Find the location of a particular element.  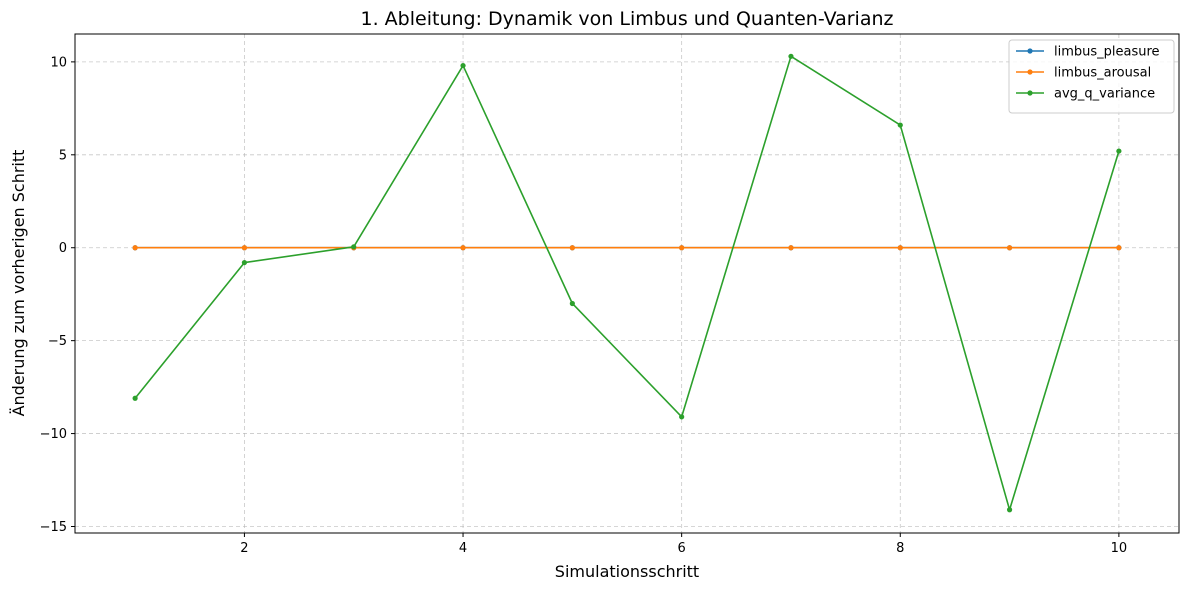

x-tick-label: 2 is located at coordinates (244, 548).